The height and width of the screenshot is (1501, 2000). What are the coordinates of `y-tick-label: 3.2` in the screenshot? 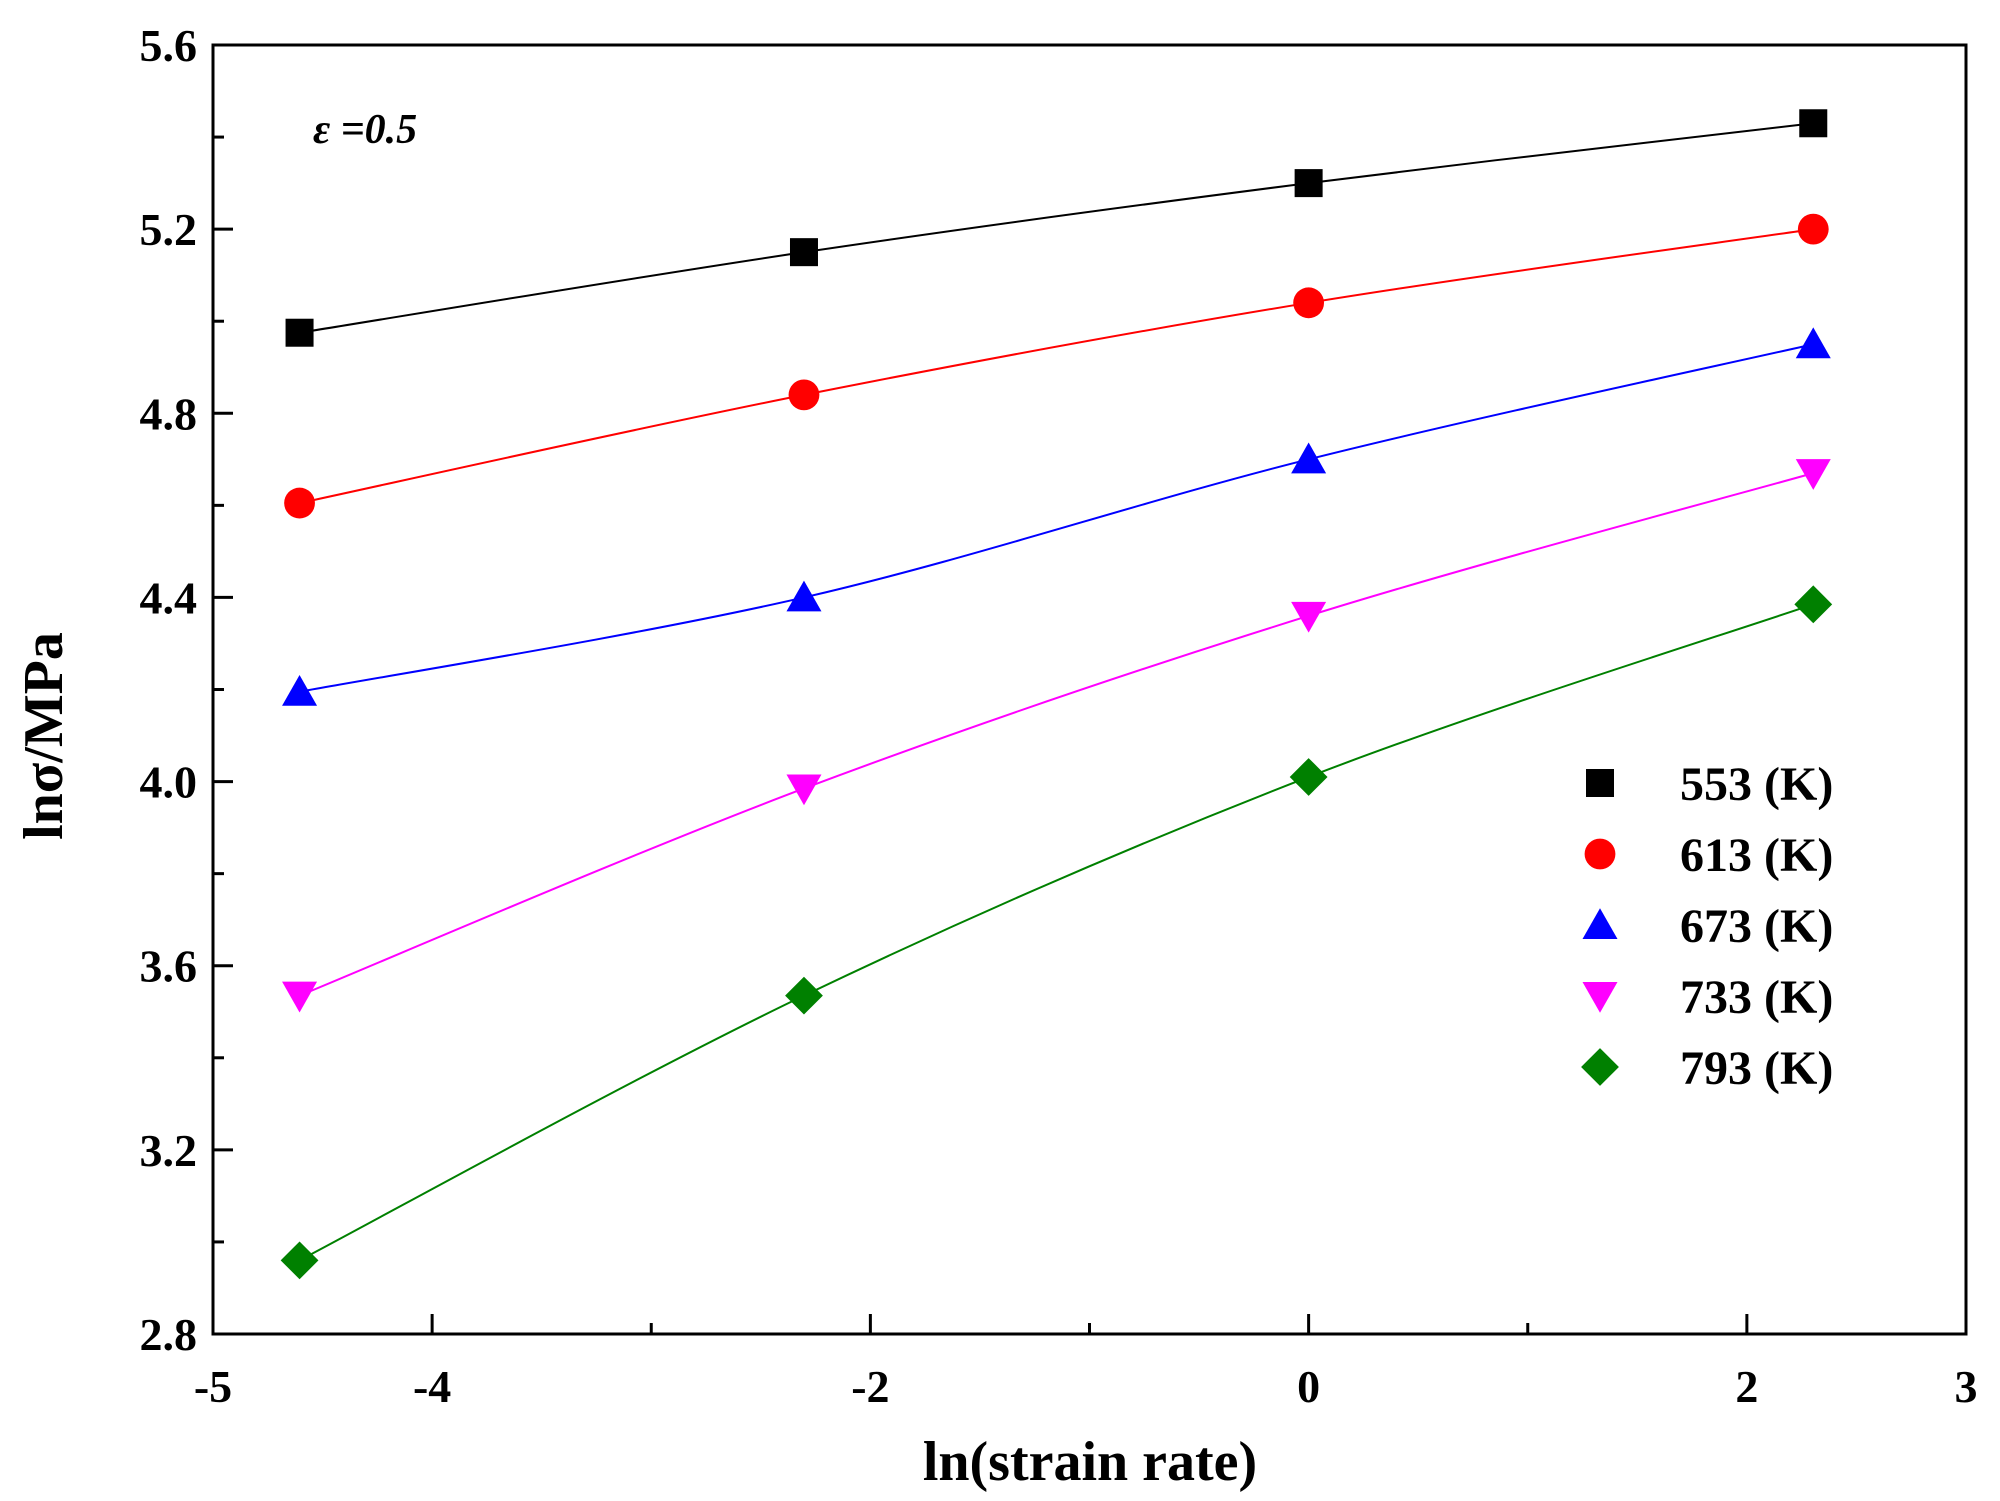 It's located at (169, 1150).